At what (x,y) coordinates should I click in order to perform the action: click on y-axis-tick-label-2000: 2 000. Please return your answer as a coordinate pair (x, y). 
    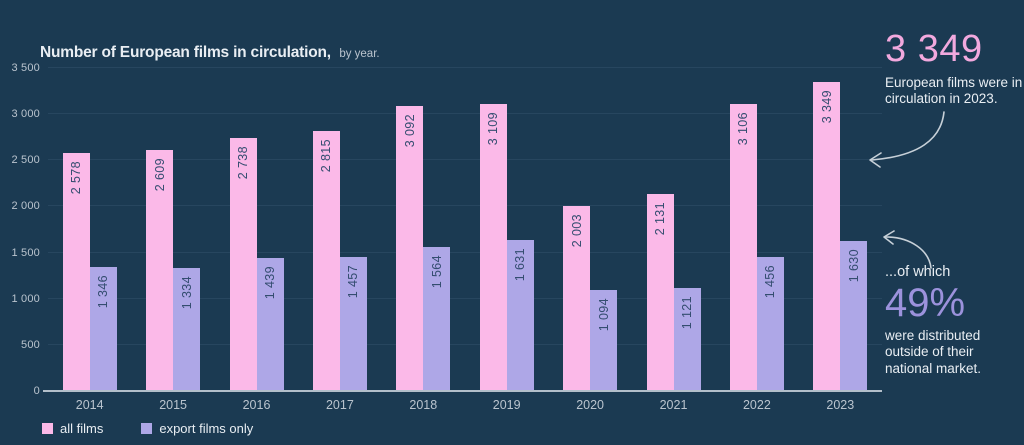
    Looking at the image, I should click on (25, 206).